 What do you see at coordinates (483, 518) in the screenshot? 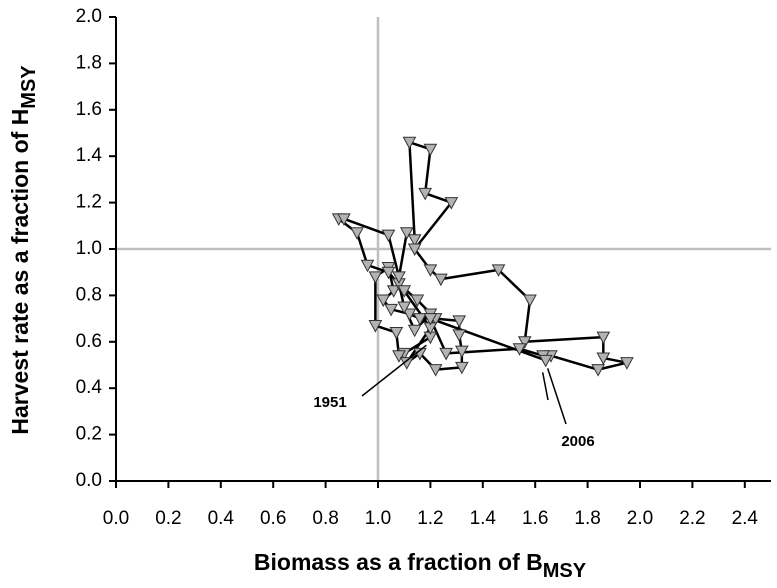
I see `x-tick-label: 1.4` at bounding box center [483, 518].